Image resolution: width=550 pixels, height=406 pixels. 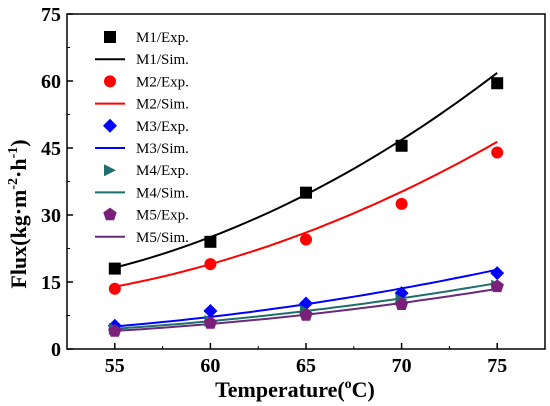 What do you see at coordinates (162, 149) in the screenshot?
I see `legend-label-m3-sim: M3/Sim.` at bounding box center [162, 149].